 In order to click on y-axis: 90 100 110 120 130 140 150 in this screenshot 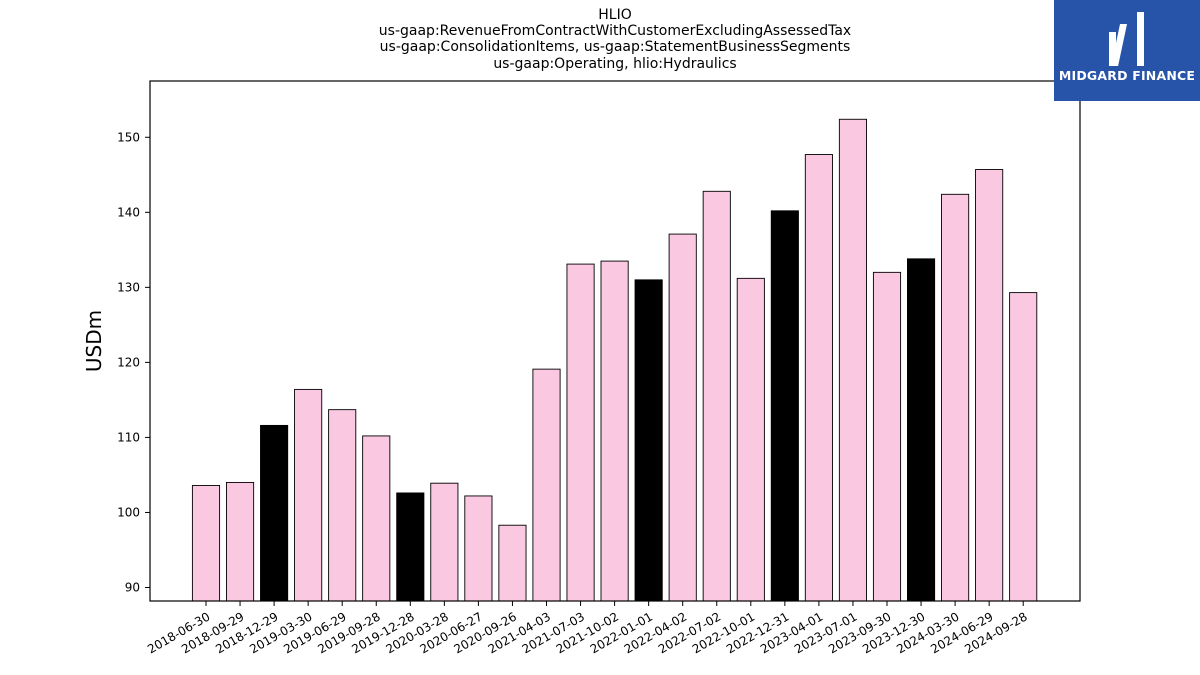, I will do `click(133, 362)`.